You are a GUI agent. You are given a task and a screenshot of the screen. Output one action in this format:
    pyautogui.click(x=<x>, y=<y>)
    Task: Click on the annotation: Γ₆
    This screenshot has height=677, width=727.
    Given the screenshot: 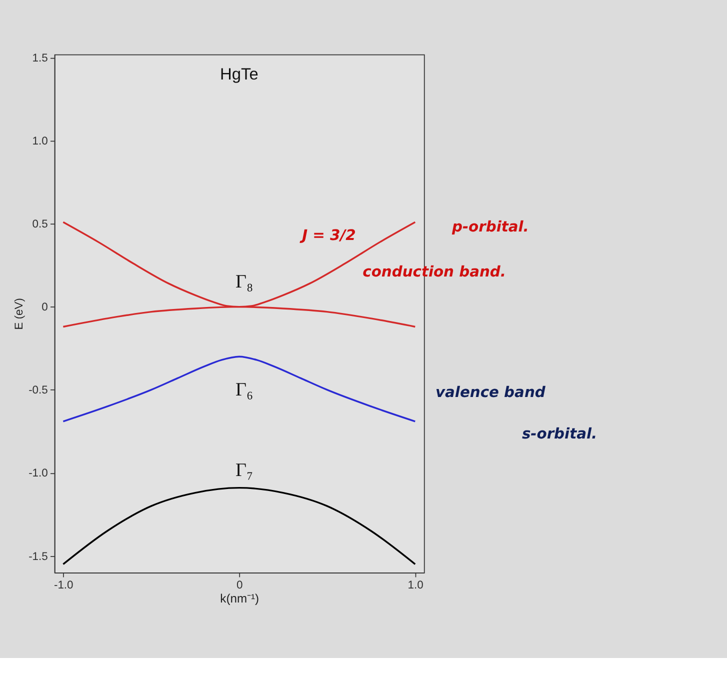 What is the action you would take?
    pyautogui.click(x=245, y=389)
    